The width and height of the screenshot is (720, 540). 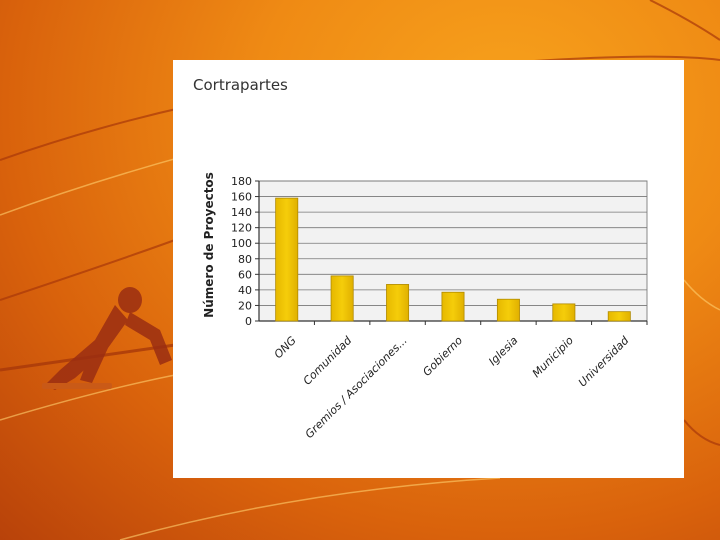 What do you see at coordinates (240, 85) in the screenshot?
I see `chart-title: Cortrapartes` at bounding box center [240, 85].